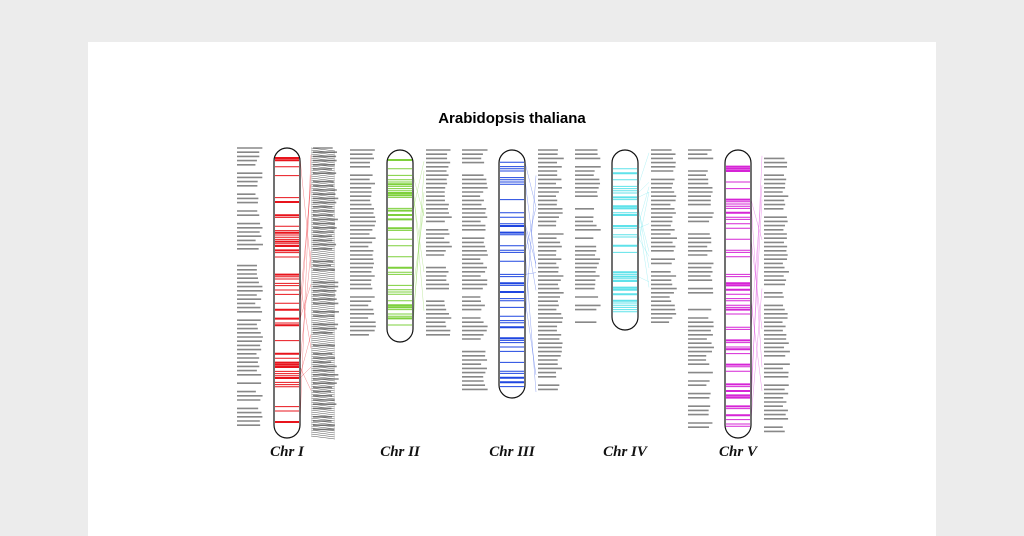 Image resolution: width=1024 pixels, height=536 pixels. I want to click on chromosome-group: Chr I, so click(288, 303).